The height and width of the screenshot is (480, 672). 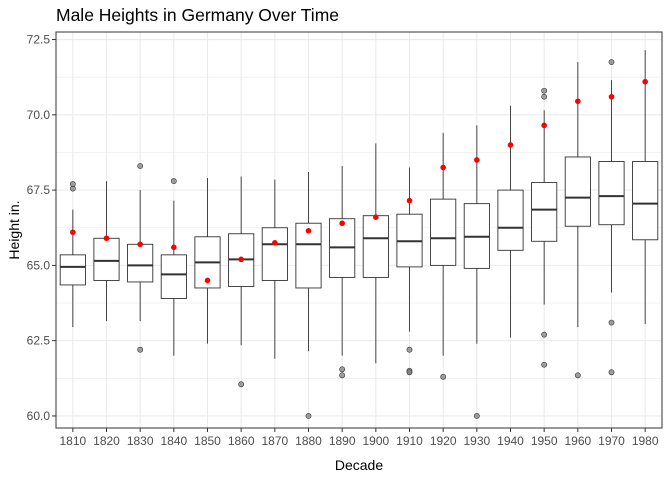 What do you see at coordinates (443, 441) in the screenshot?
I see `x-tick-label: 1920` at bounding box center [443, 441].